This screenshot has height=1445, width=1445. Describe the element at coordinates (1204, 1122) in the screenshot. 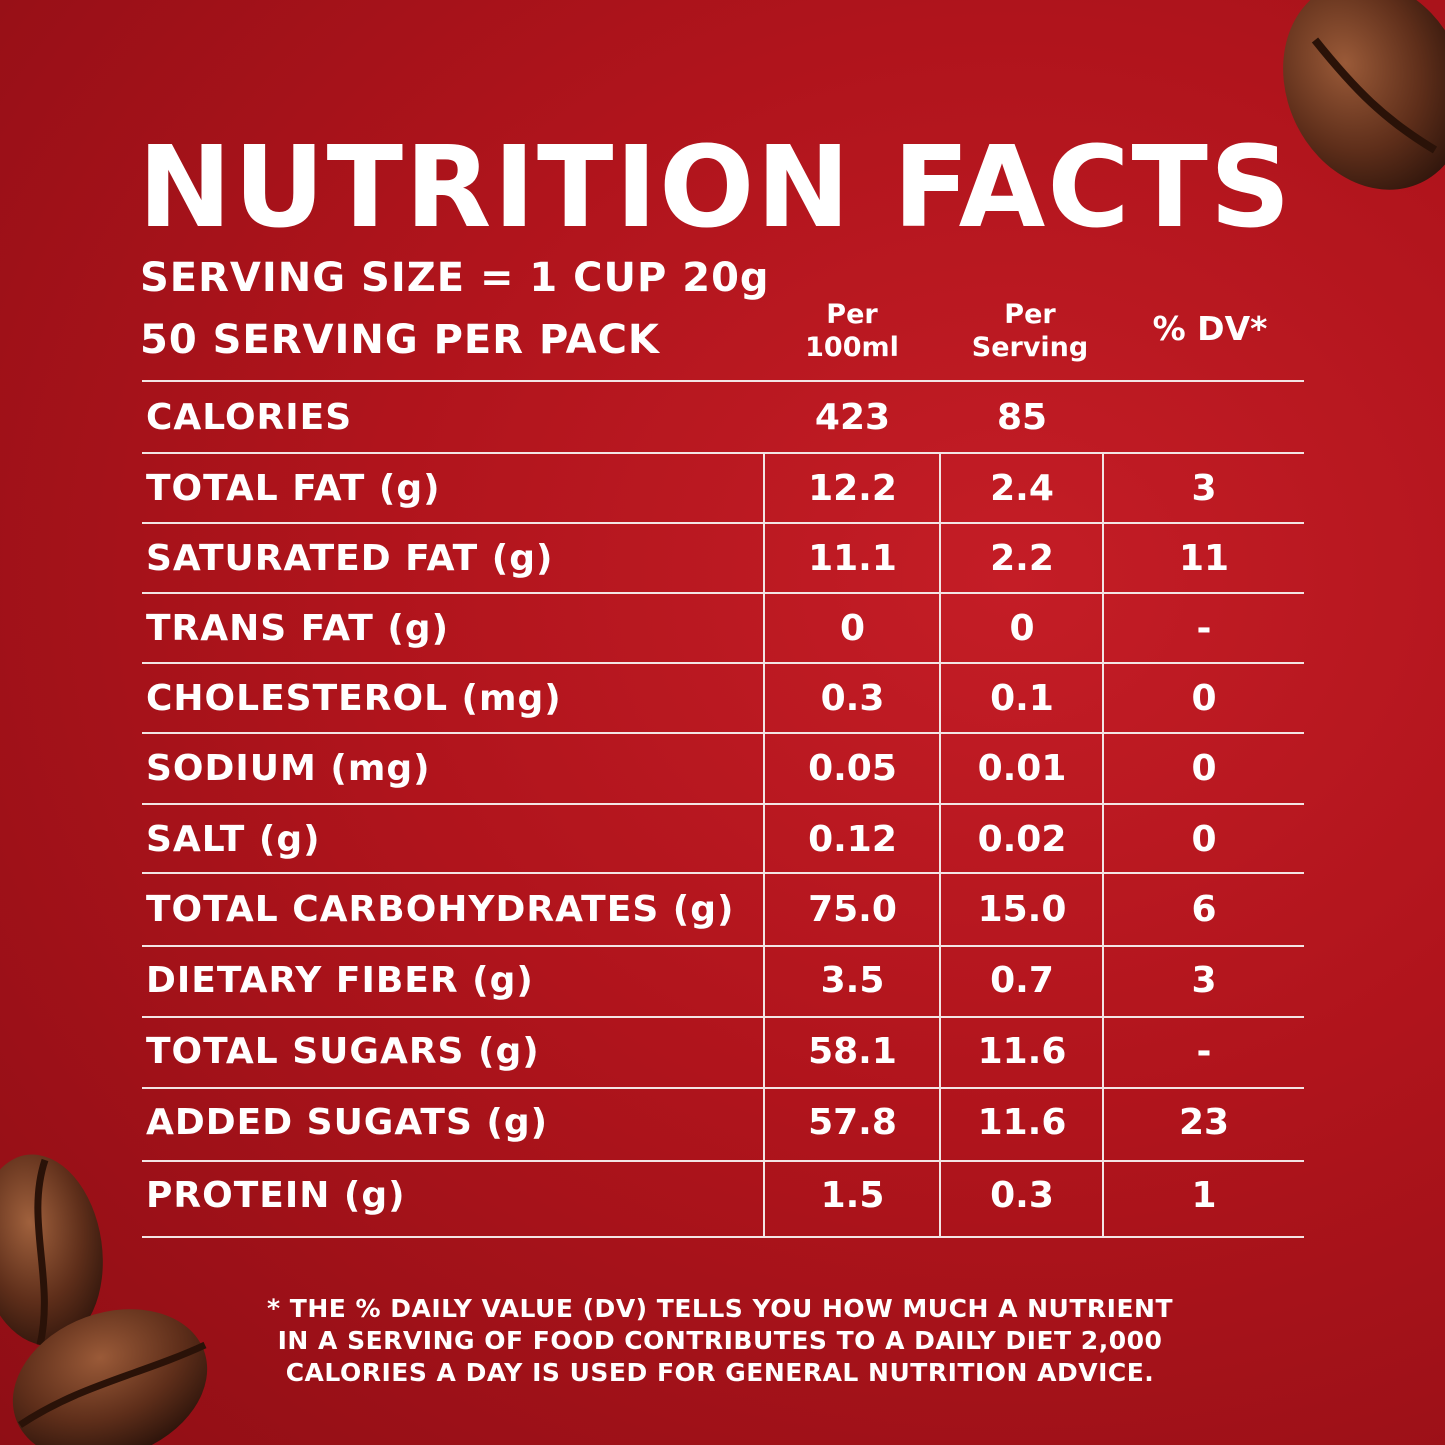

I see `value-dv: 23` at that location.